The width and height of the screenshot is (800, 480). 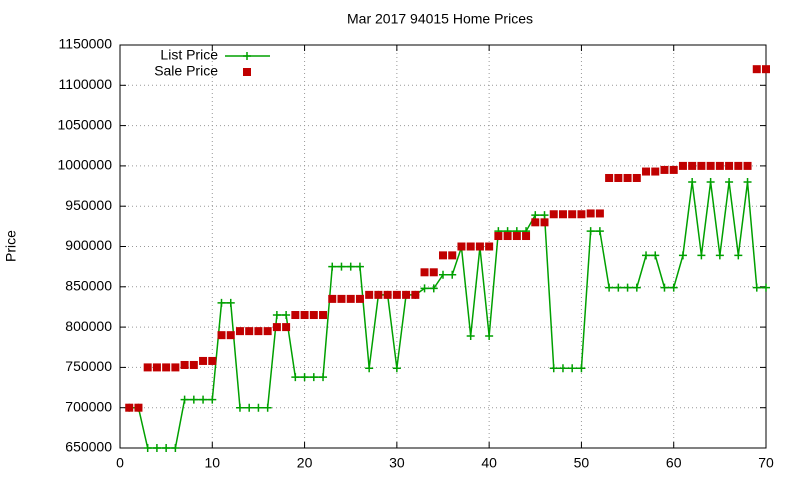 What do you see at coordinates (766, 463) in the screenshot?
I see `x-tick-label: 70` at bounding box center [766, 463].